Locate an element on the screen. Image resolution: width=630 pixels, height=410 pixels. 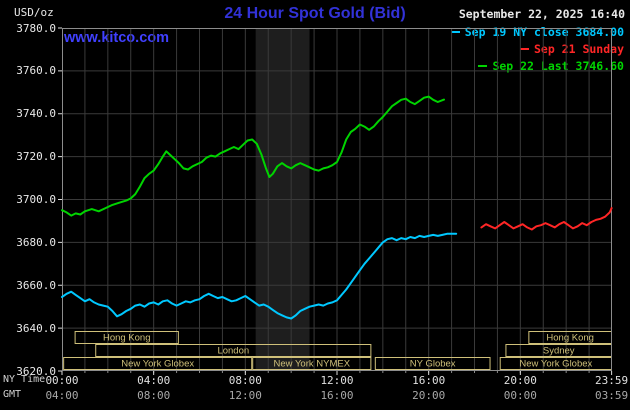
legend-marker-sep19 is located at coordinates (455, 32).